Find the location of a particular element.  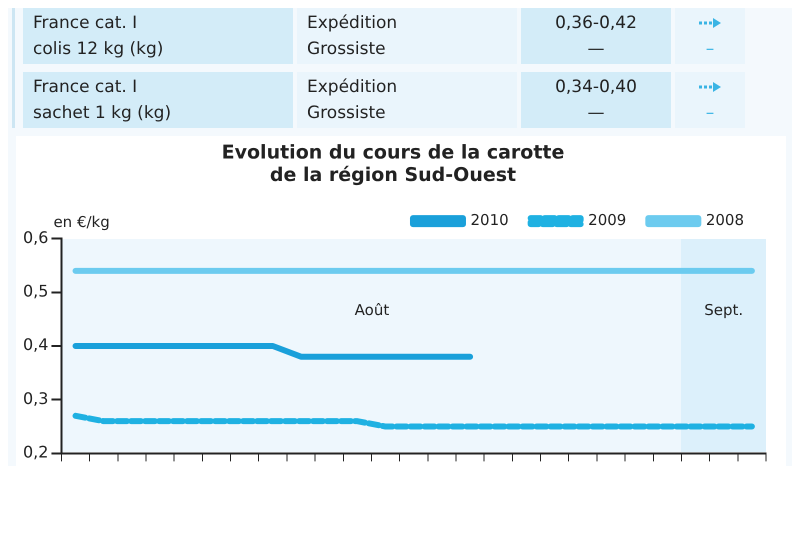

y-axis-title: en €/kg is located at coordinates (81, 221).